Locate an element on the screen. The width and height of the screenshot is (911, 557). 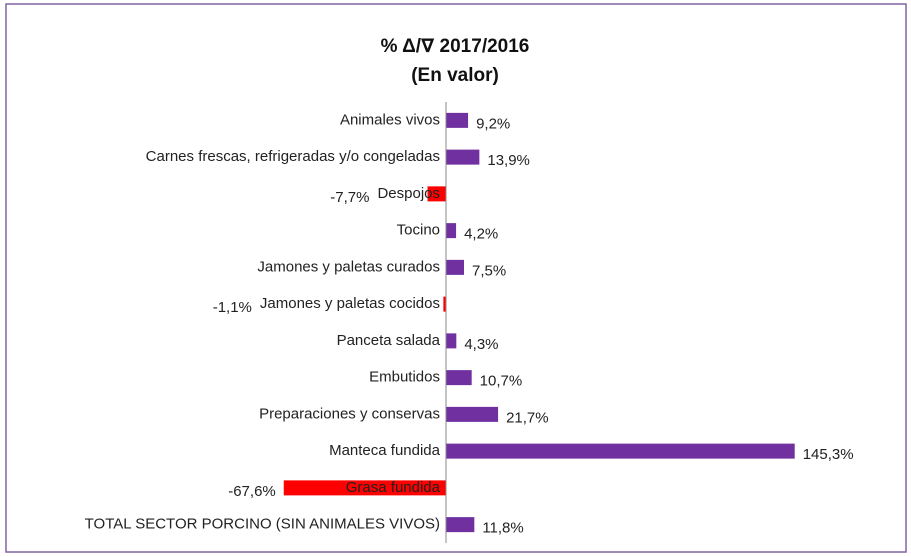
category-label: Preparaciones y conservas is located at coordinates (349, 413).